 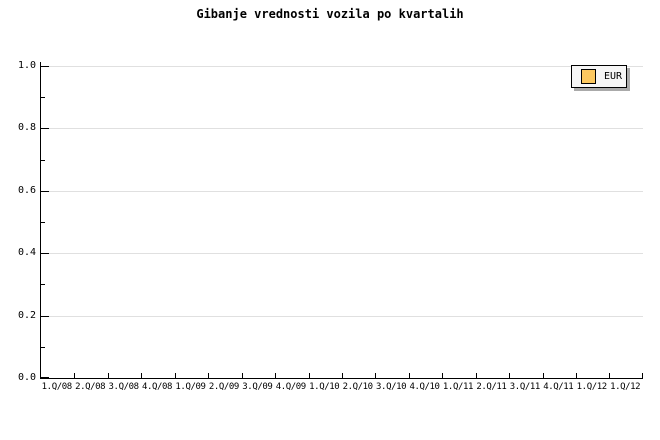 What do you see at coordinates (190, 387) in the screenshot?
I see `x-axis-tick-label: 1.Q/09` at bounding box center [190, 387].